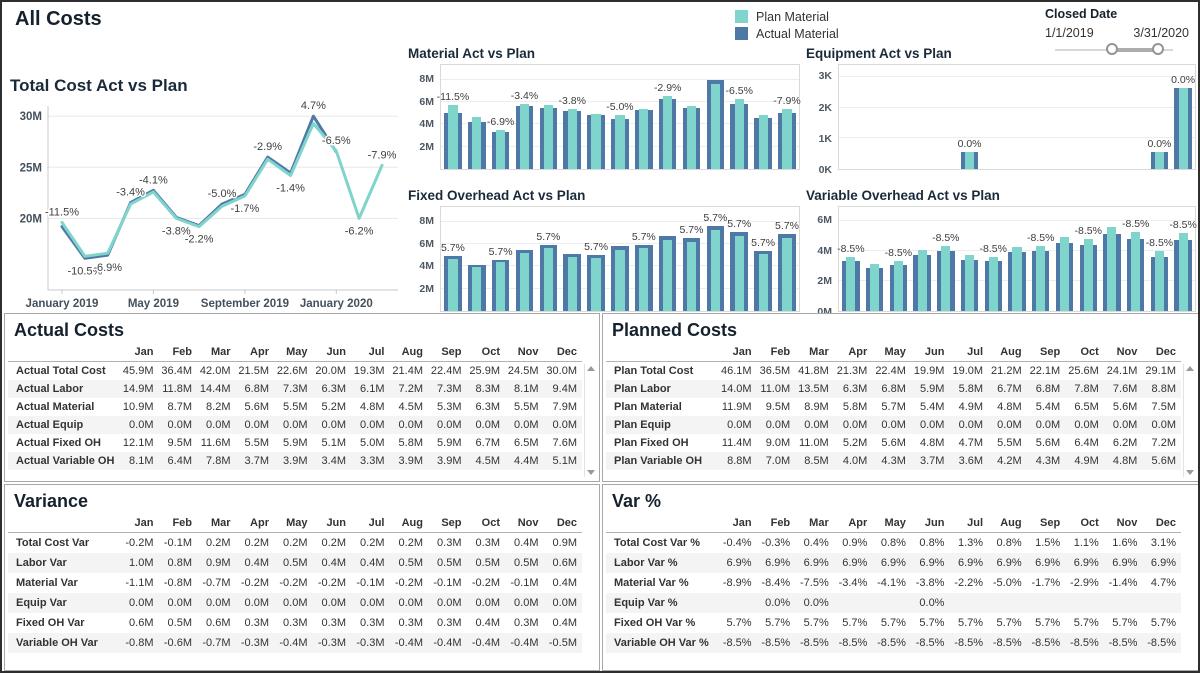  What do you see at coordinates (523, 371) in the screenshot?
I see `table-cell: 24.5M` at bounding box center [523, 371].